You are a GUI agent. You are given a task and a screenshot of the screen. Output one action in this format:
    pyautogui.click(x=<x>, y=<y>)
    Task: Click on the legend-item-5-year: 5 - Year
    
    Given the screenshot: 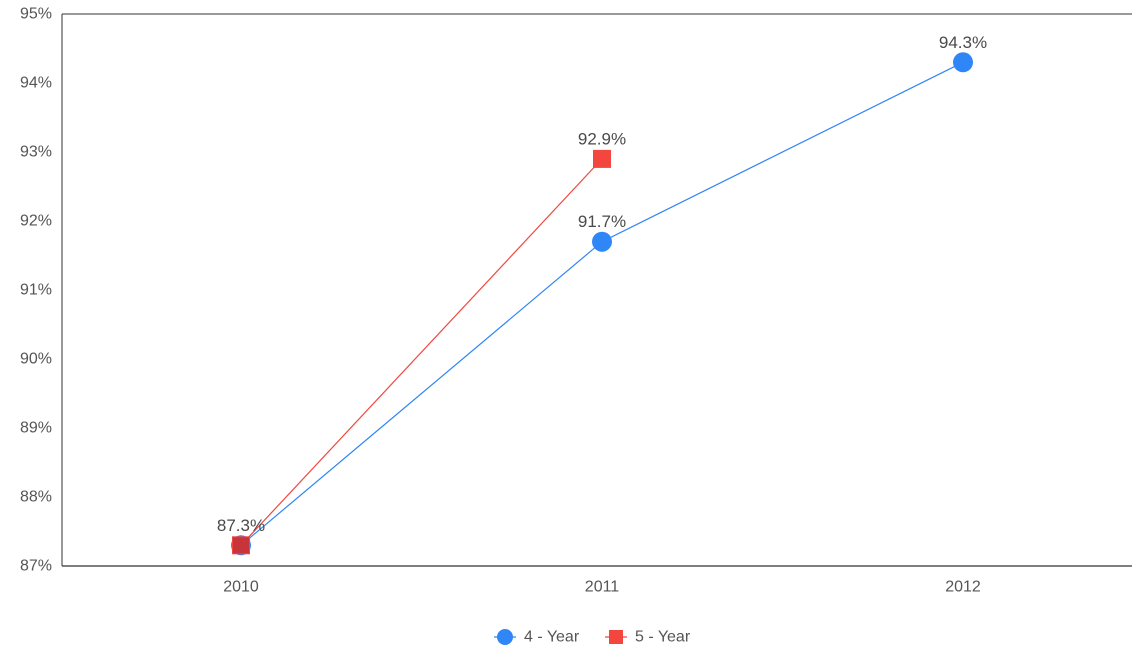 What is the action you would take?
    pyautogui.click(x=648, y=637)
    